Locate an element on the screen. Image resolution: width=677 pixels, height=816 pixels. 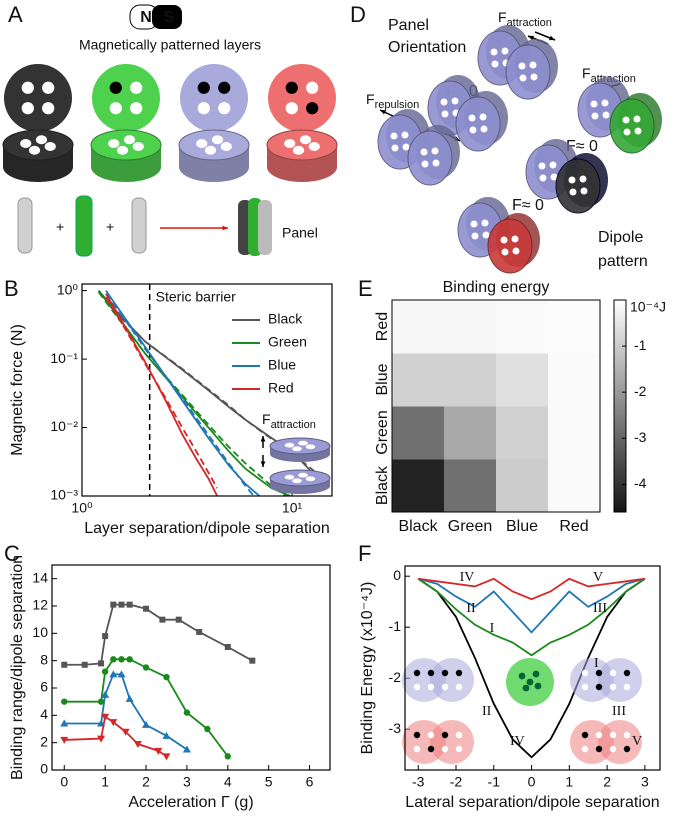
colorbar-tick-label: -3 is located at coordinates (640, 437).